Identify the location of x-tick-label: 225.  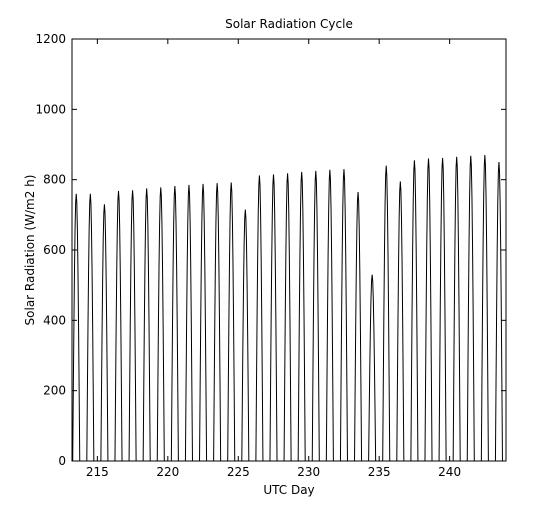
(238, 472).